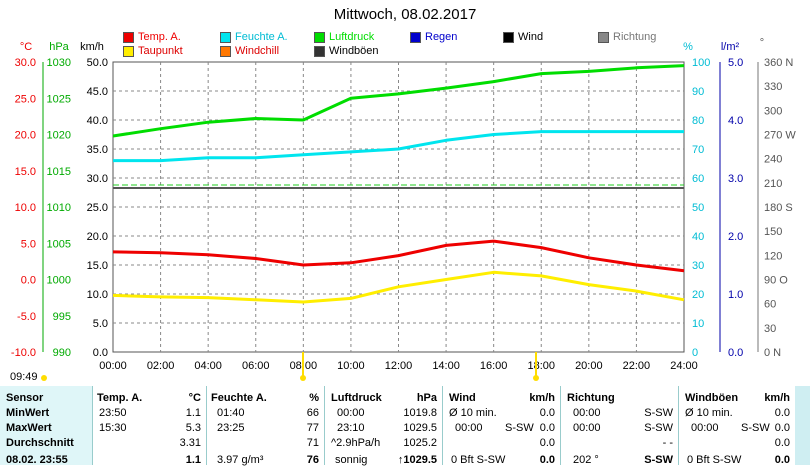 The image size is (810, 466). Describe the element at coordinates (59, 136) in the screenshot. I see `hpa-tick-label: 1020` at that location.